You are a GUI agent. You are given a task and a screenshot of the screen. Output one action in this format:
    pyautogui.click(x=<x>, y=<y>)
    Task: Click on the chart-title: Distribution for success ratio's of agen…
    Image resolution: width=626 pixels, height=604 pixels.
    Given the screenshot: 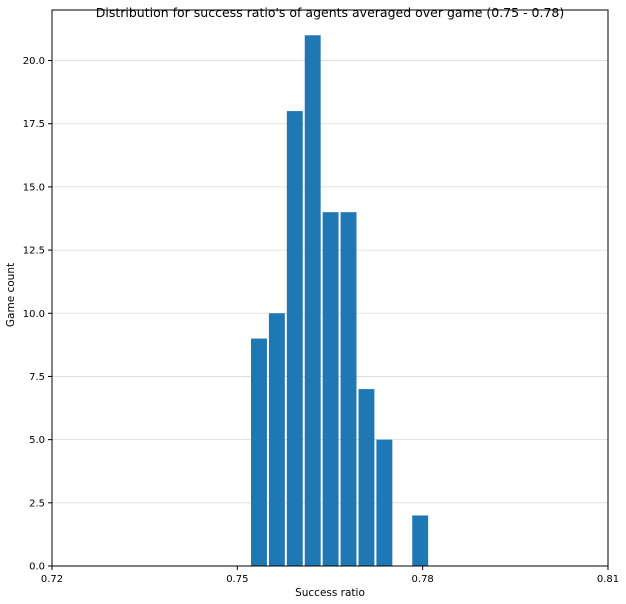 What is the action you would take?
    pyautogui.click(x=330, y=12)
    